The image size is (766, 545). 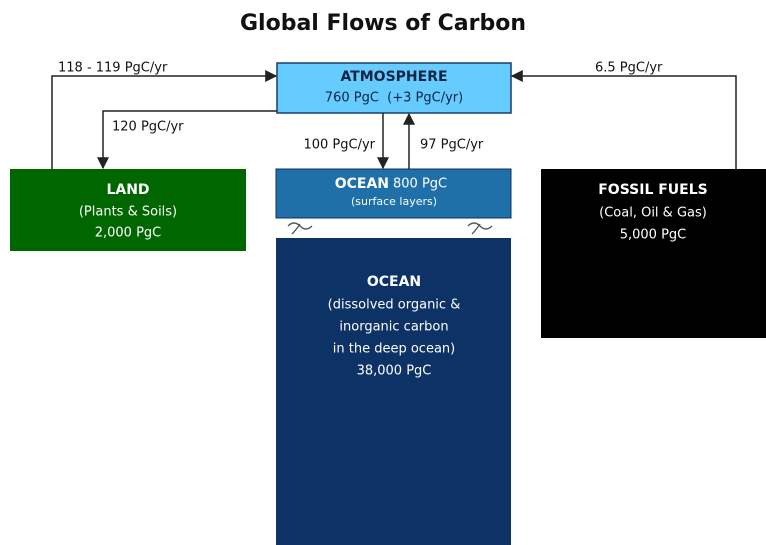 What do you see at coordinates (339, 145) in the screenshot?
I see `flow-label: 100 PgC/yr` at bounding box center [339, 145].